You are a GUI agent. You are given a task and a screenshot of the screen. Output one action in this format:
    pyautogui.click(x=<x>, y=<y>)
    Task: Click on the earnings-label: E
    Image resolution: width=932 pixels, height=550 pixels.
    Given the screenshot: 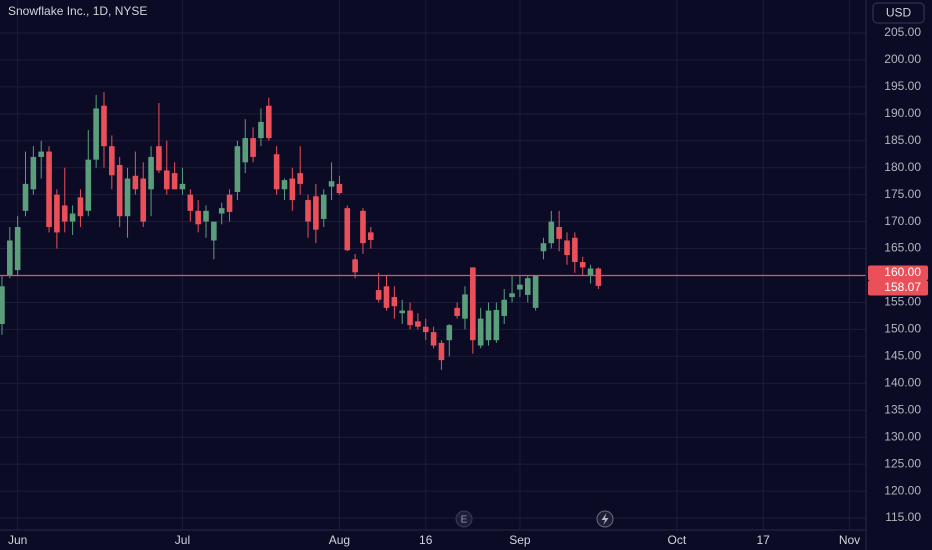 What is the action you would take?
    pyautogui.click(x=464, y=520)
    